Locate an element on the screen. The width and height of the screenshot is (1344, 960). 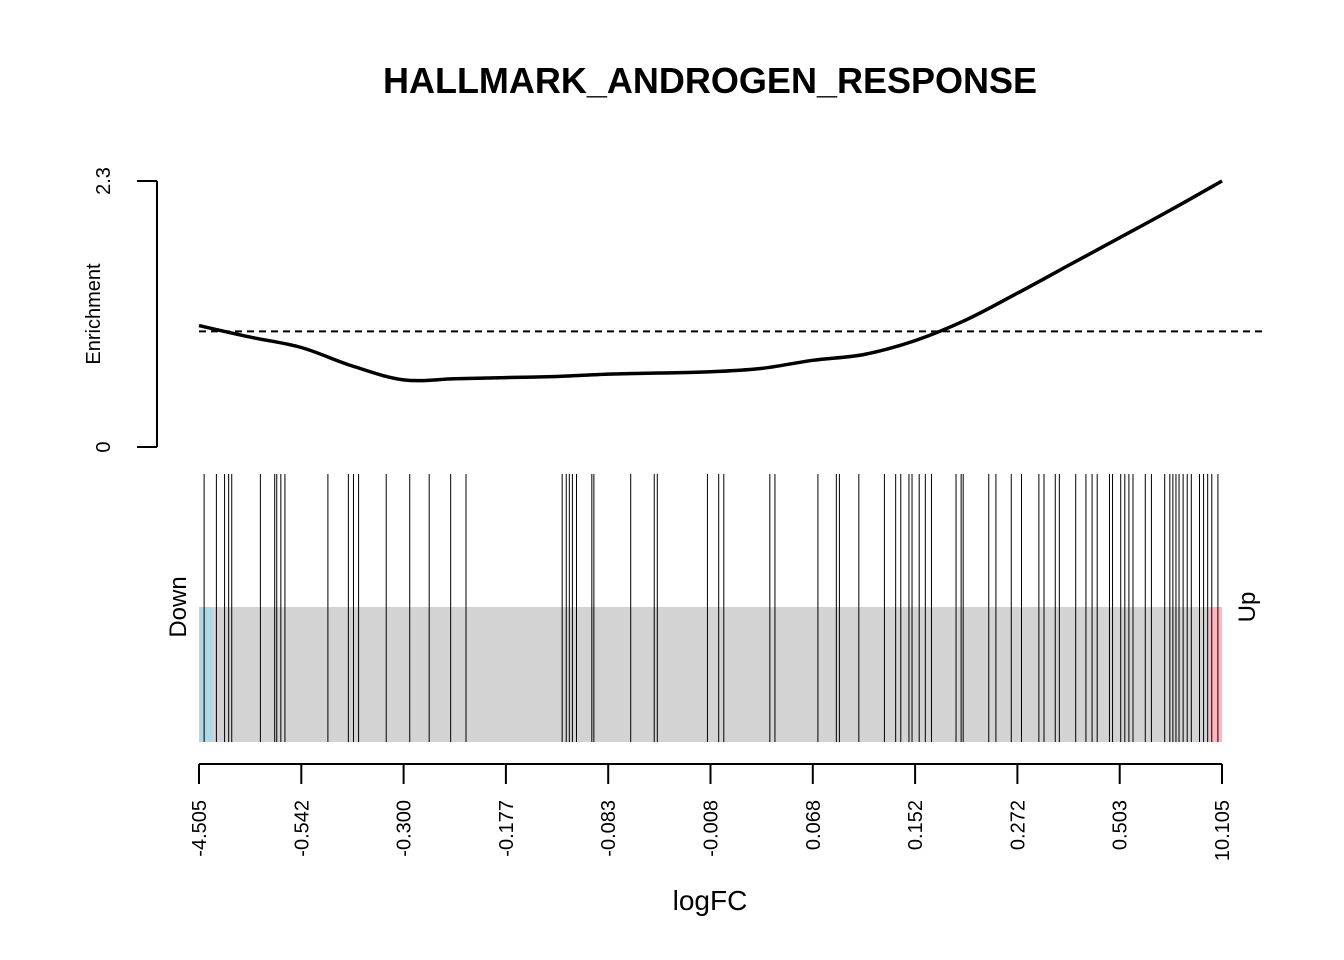
x-tick-label: -0.083 is located at coordinates (609, 828).